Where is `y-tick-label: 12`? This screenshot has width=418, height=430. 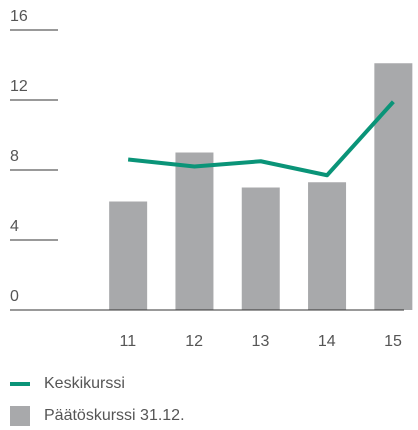 y-tick-label: 12 is located at coordinates (19, 86).